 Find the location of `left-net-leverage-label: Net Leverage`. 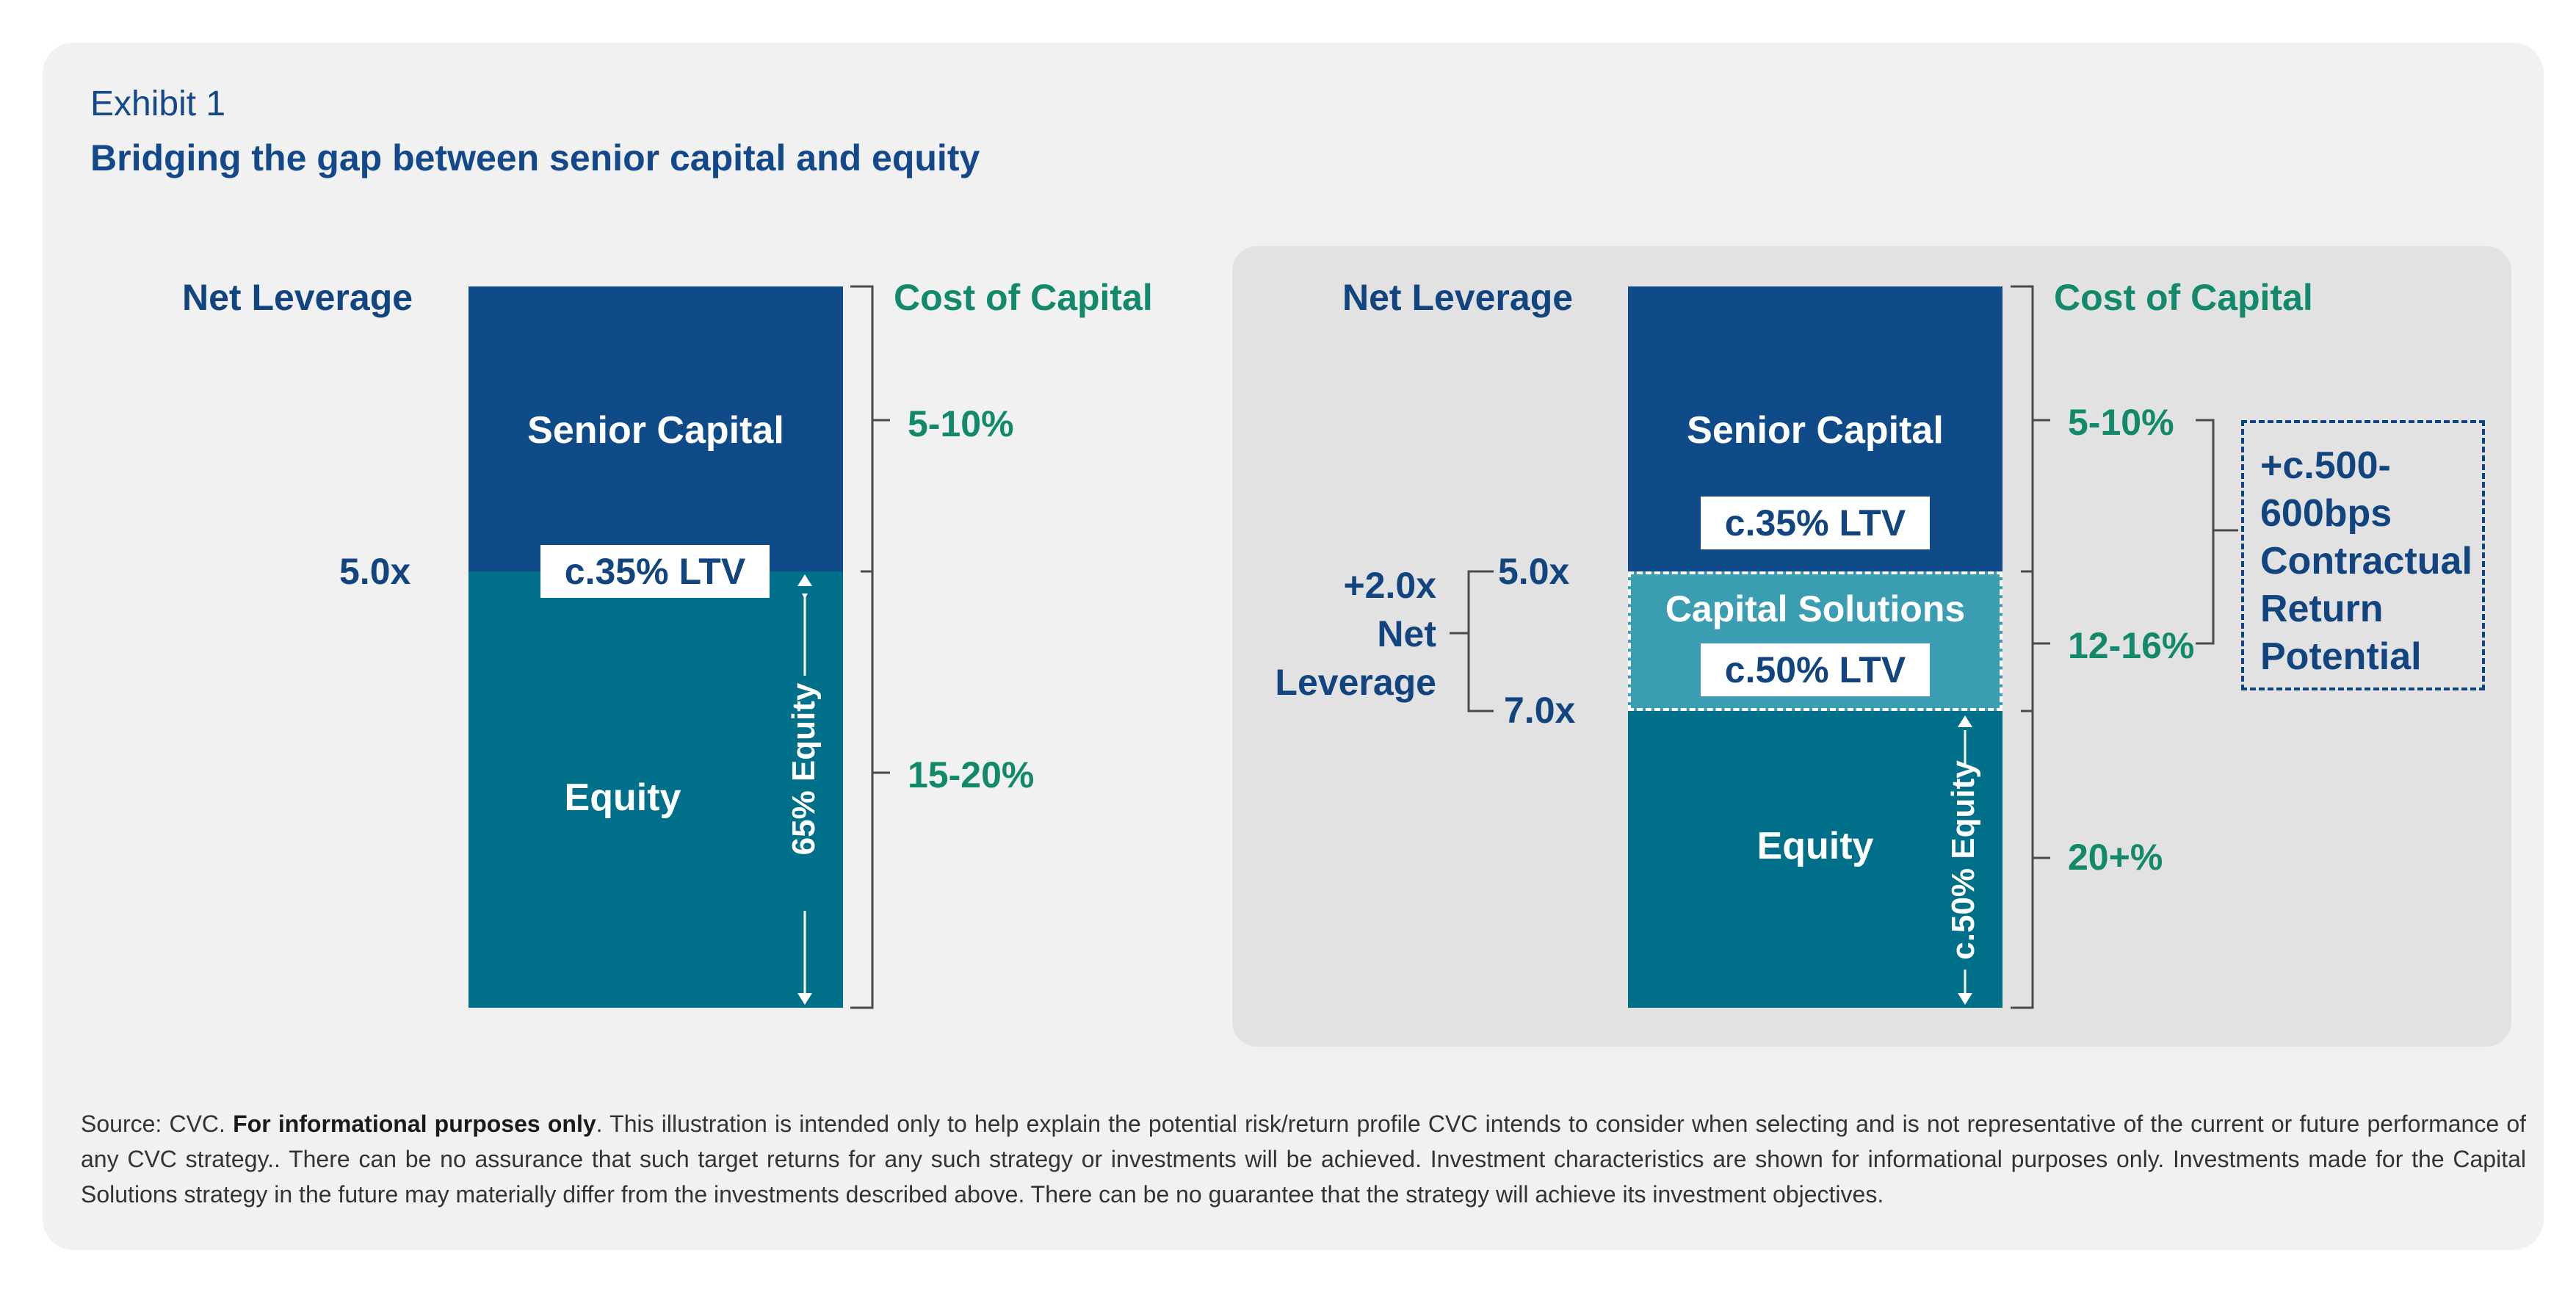

left-net-leverage-label: Net Leverage is located at coordinates (297, 297).